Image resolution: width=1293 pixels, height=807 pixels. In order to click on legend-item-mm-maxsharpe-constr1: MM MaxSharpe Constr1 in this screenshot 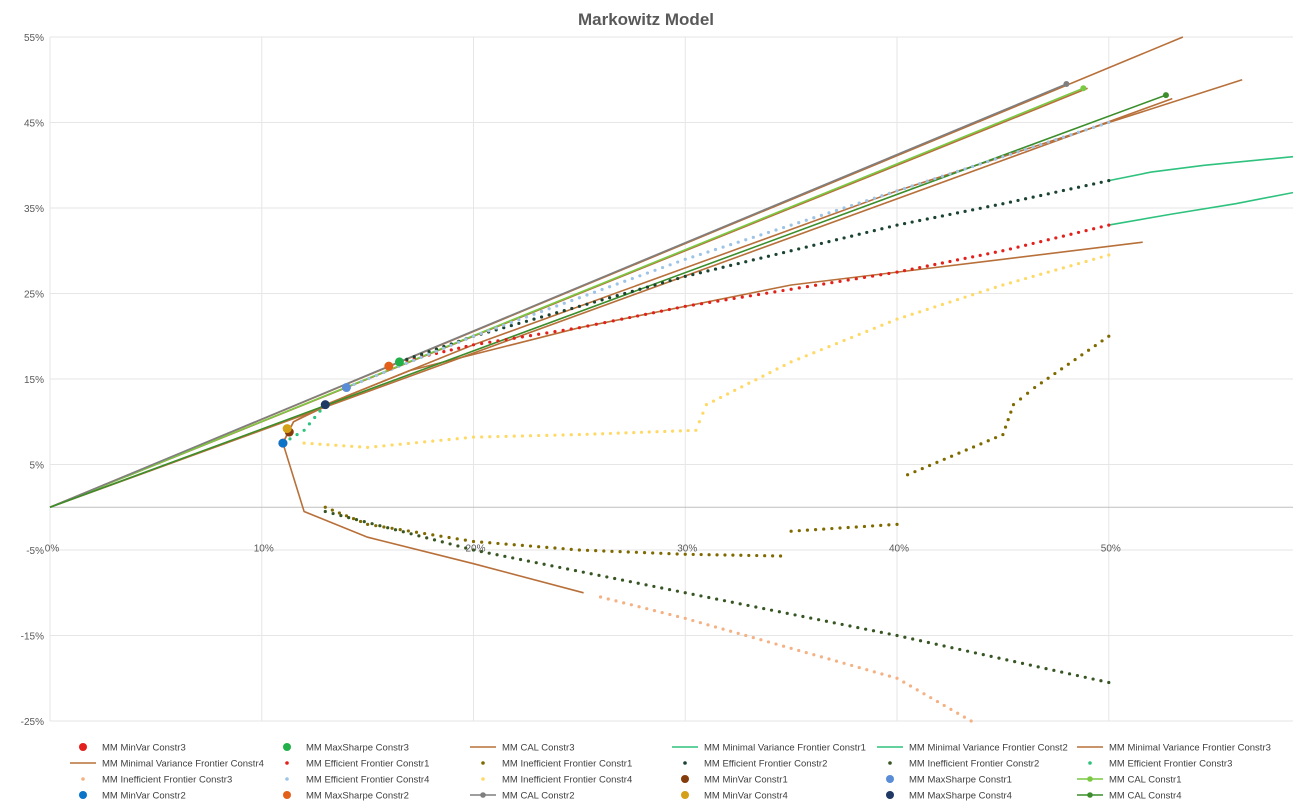, I will do `click(949, 780)`.